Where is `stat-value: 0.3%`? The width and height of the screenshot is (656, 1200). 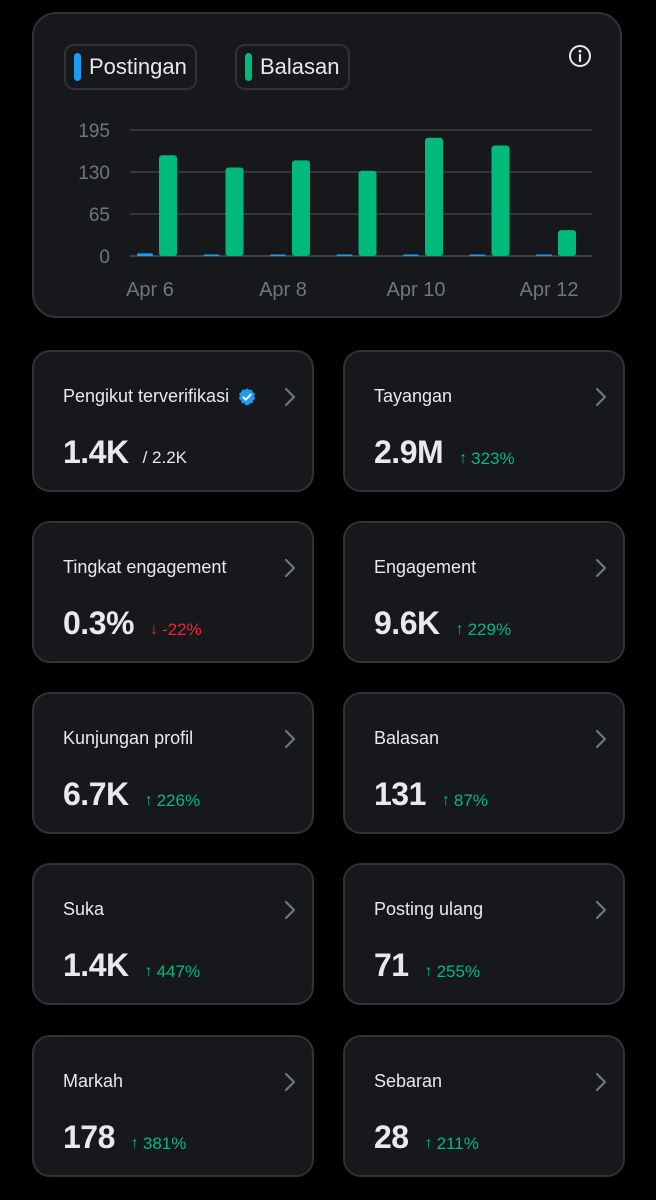
stat-value: 0.3% is located at coordinates (98, 623).